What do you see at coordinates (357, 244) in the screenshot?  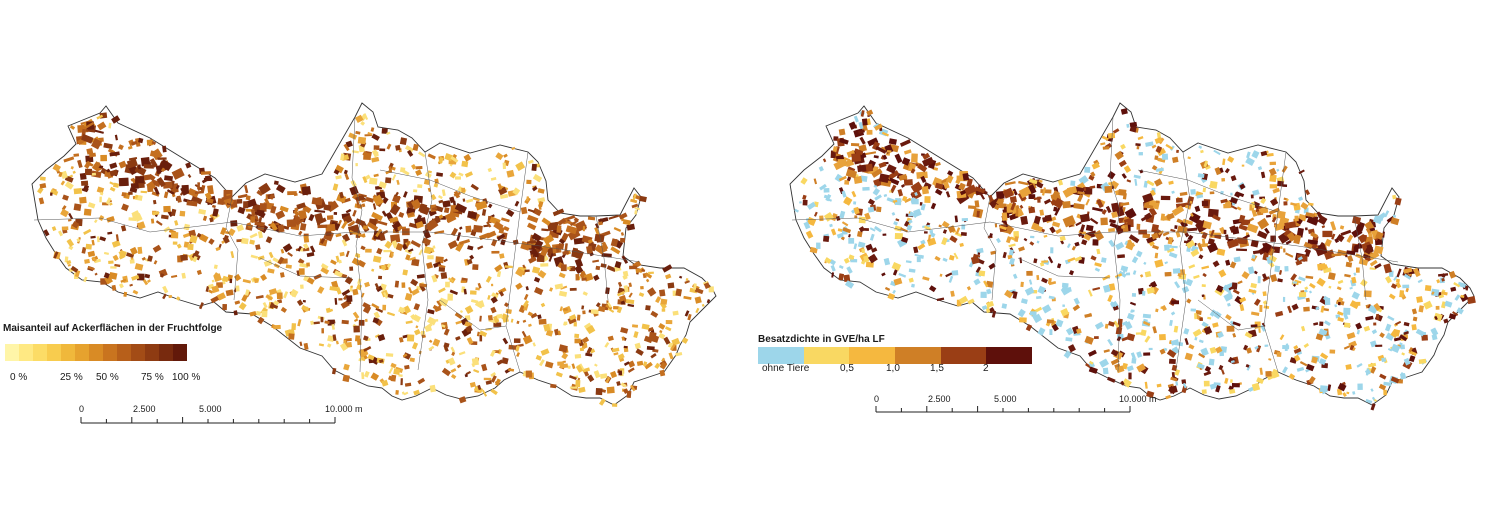 I see `municipality-border` at bounding box center [357, 244].